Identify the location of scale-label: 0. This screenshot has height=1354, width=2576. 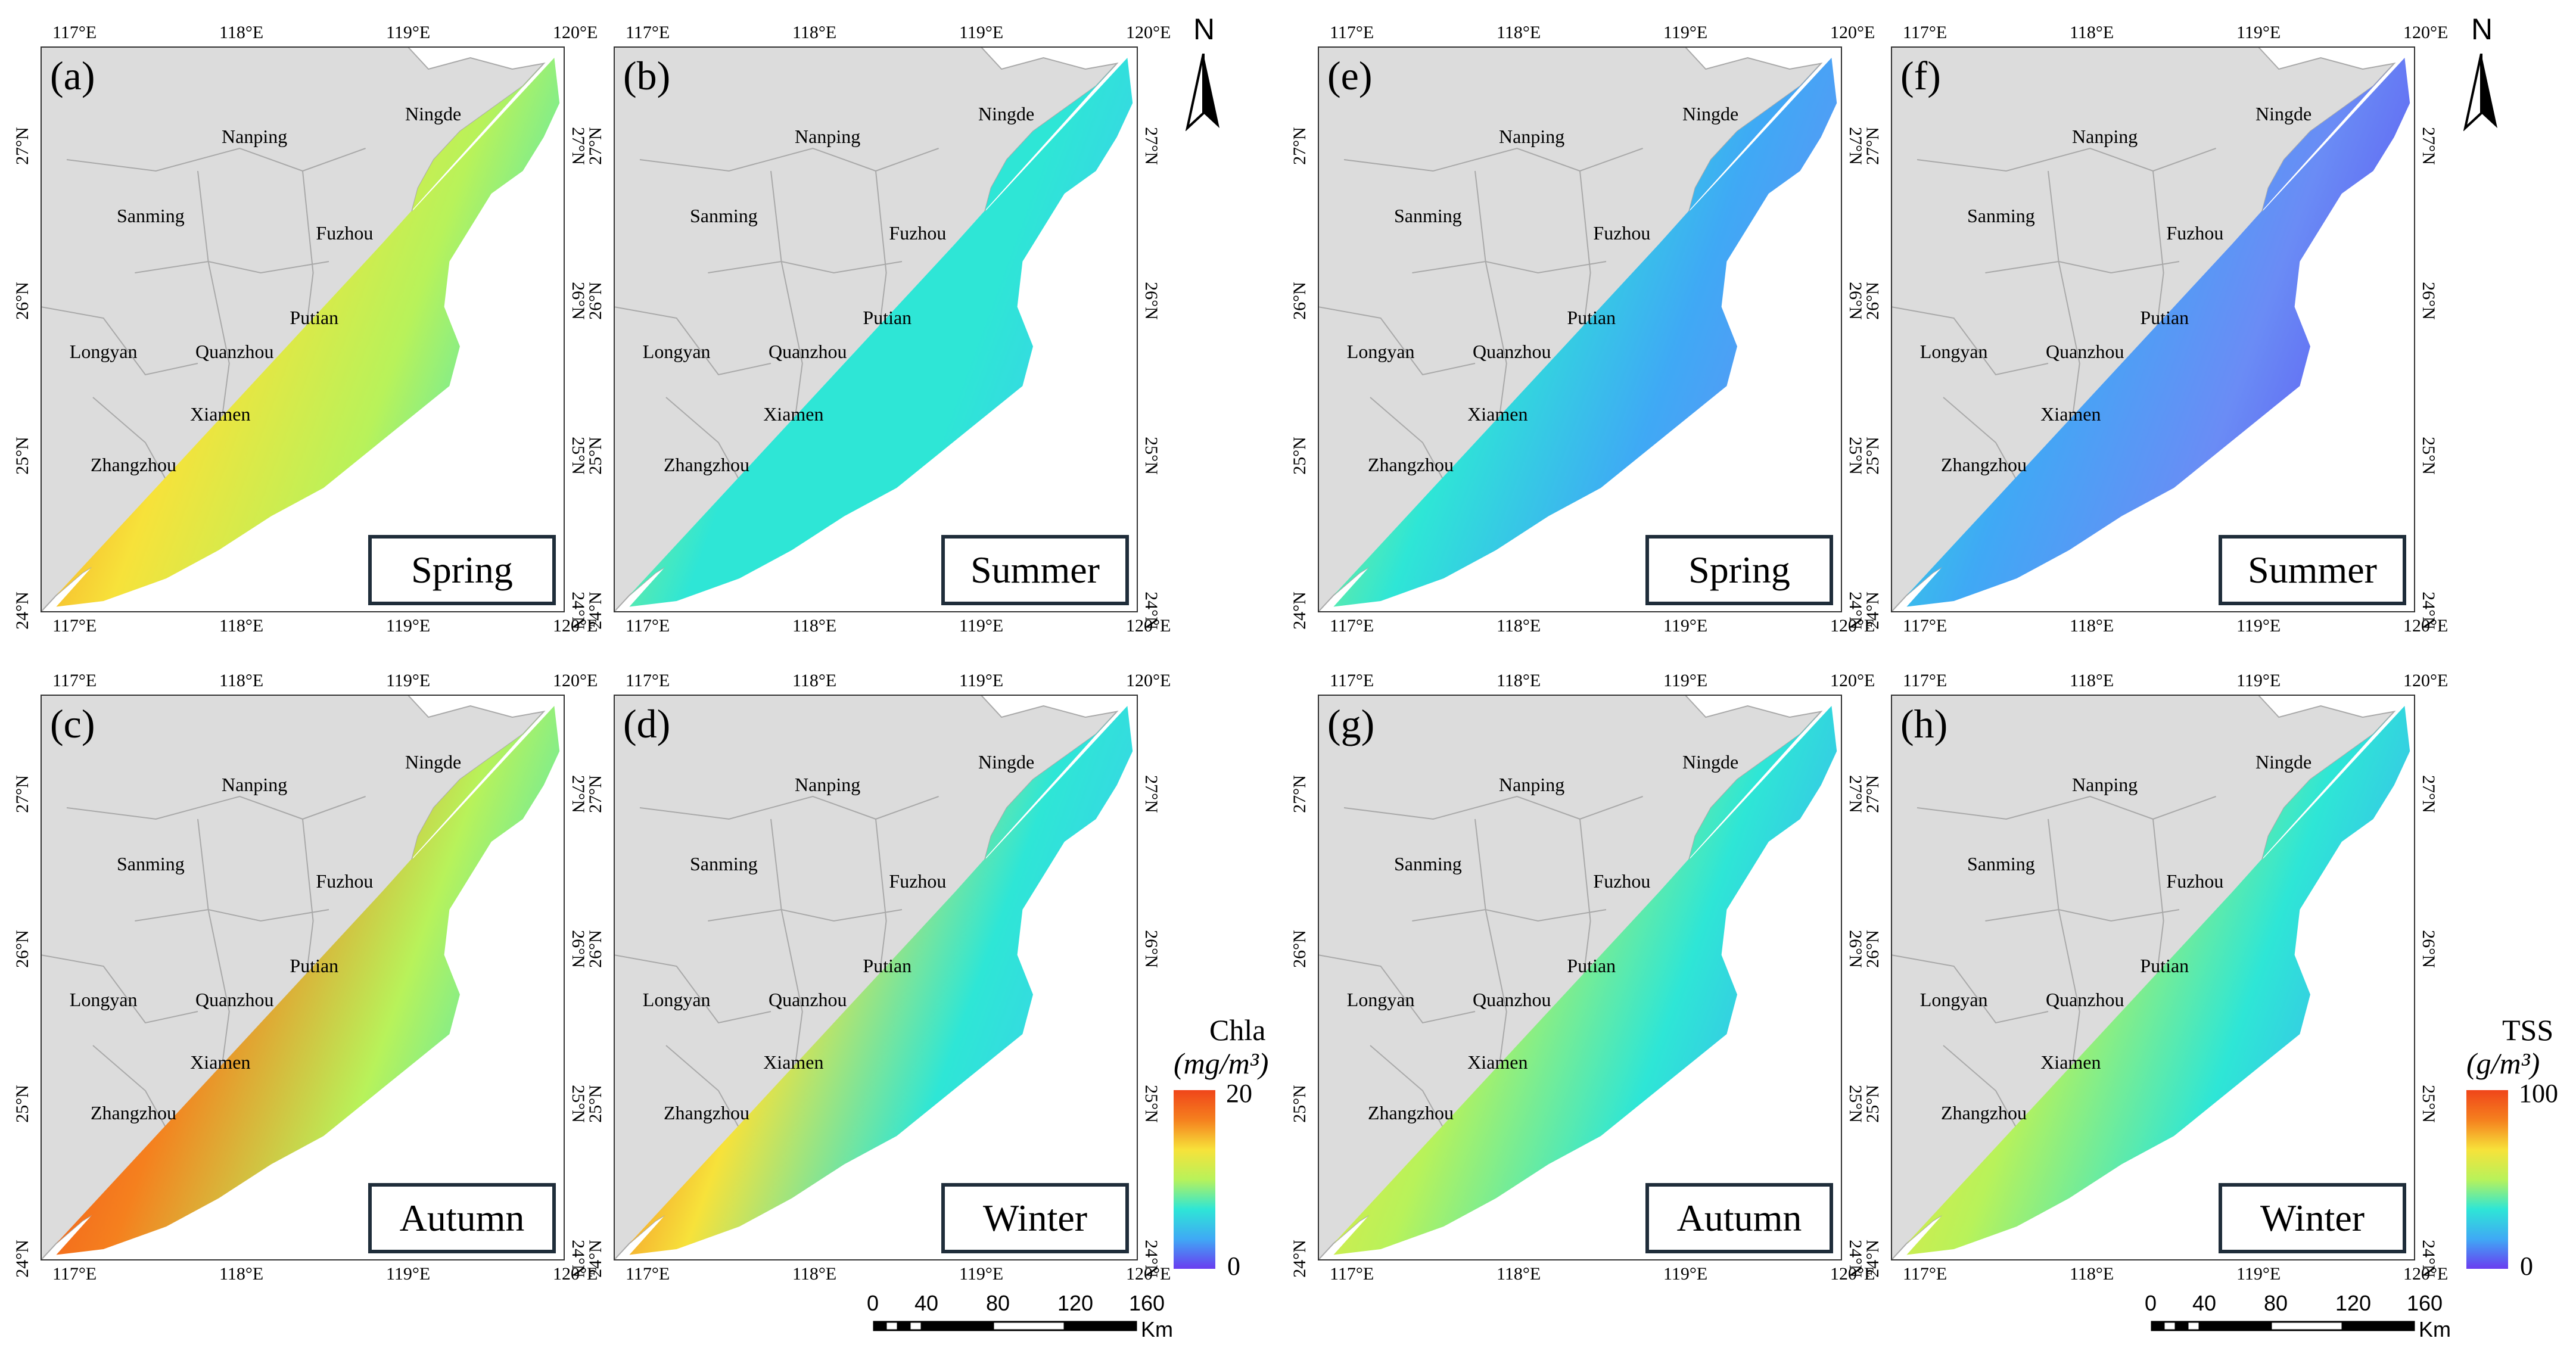
(2151, 1303).